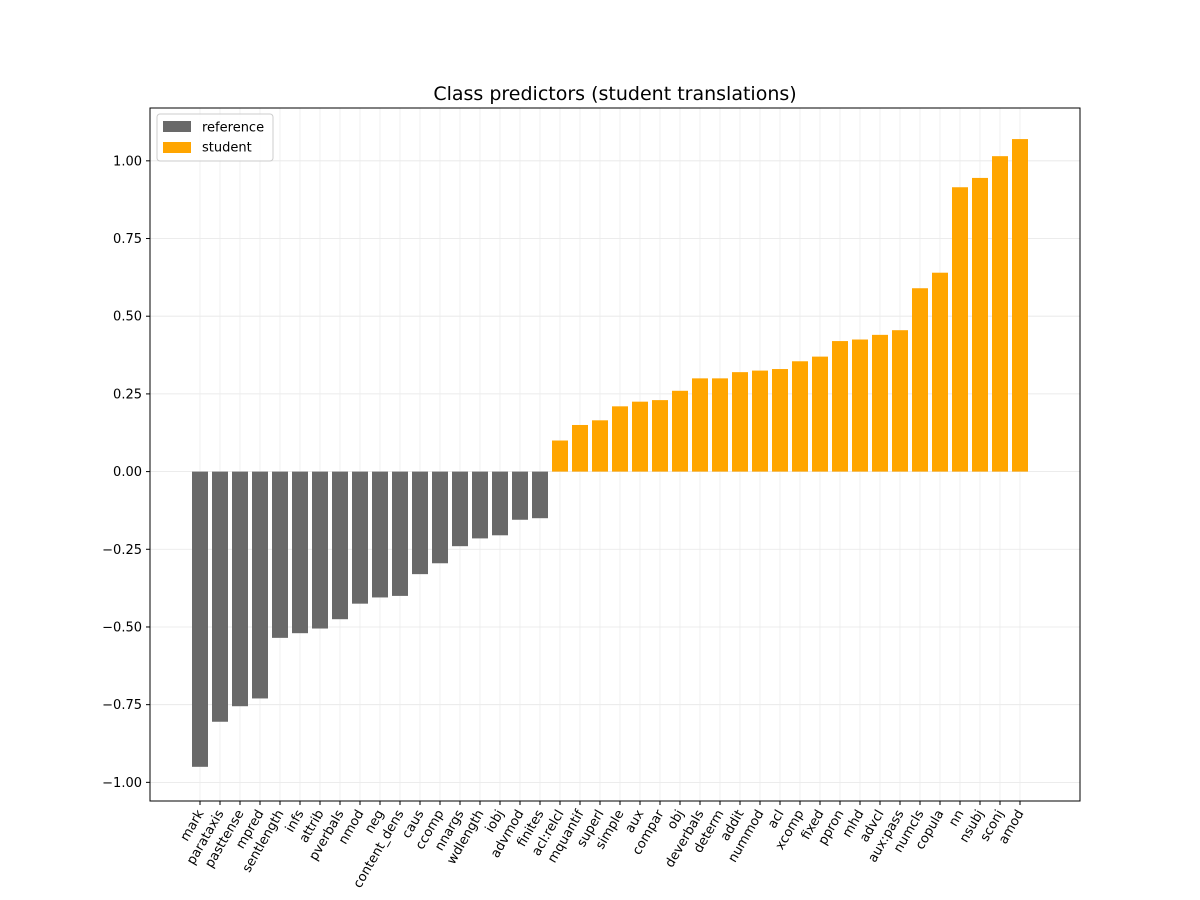 This screenshot has height=900, width=1200. Describe the element at coordinates (860, 405) in the screenshot. I see `bar-mhd` at that location.